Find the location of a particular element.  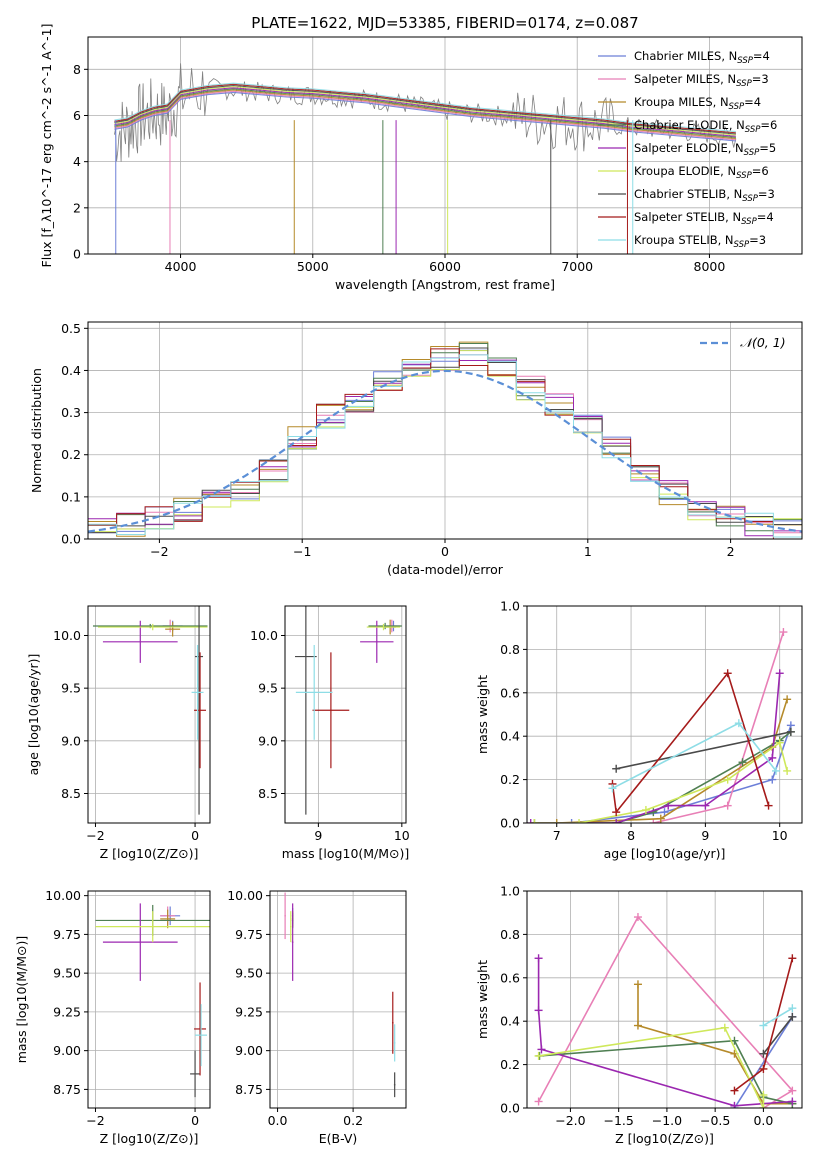

y-tick-label: 9.25 is located at coordinates (67, 1011).